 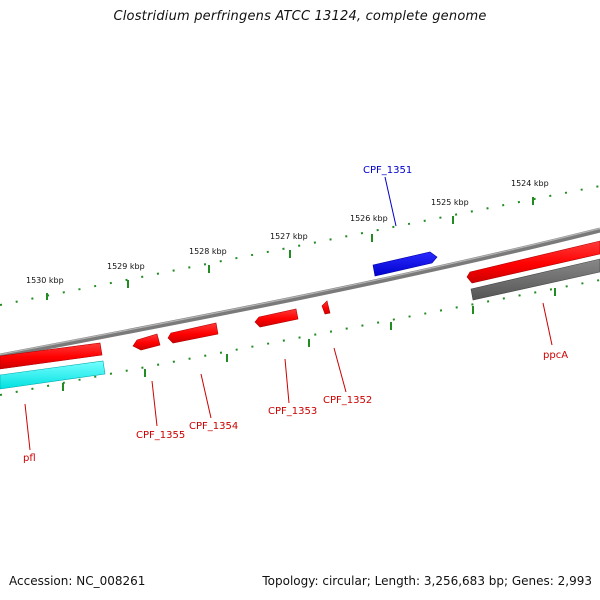 What do you see at coordinates (27, 427) in the screenshot?
I see `callout-pfl` at bounding box center [27, 427].